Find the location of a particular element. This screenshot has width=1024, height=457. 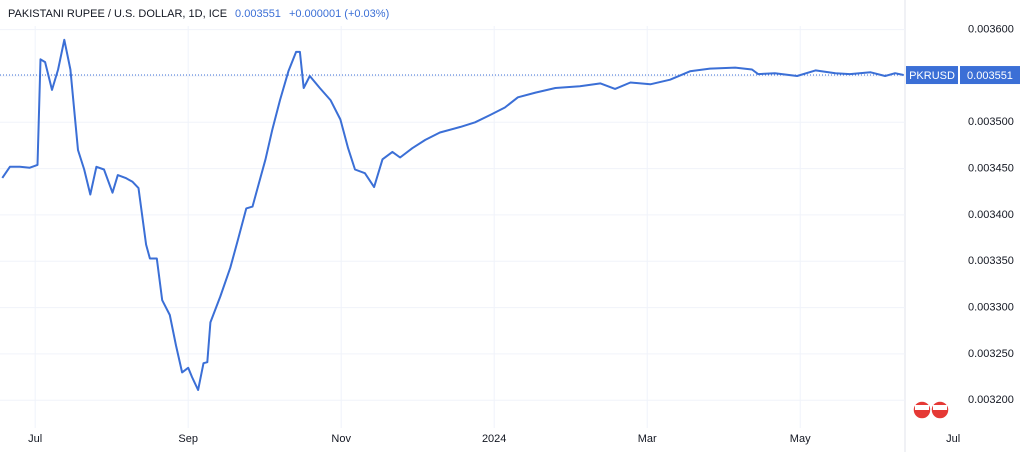

price-box is located at coordinates (990, 75).